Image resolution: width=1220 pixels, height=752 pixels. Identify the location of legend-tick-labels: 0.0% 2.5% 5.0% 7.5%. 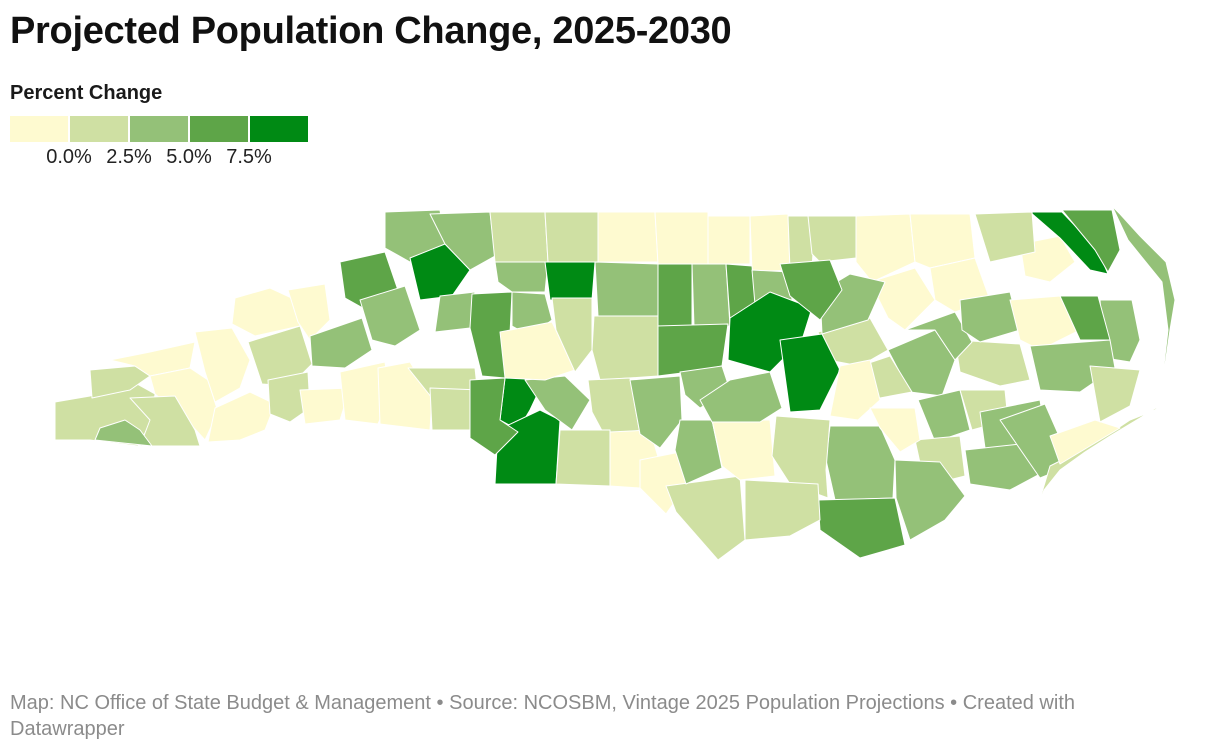
(160, 159).